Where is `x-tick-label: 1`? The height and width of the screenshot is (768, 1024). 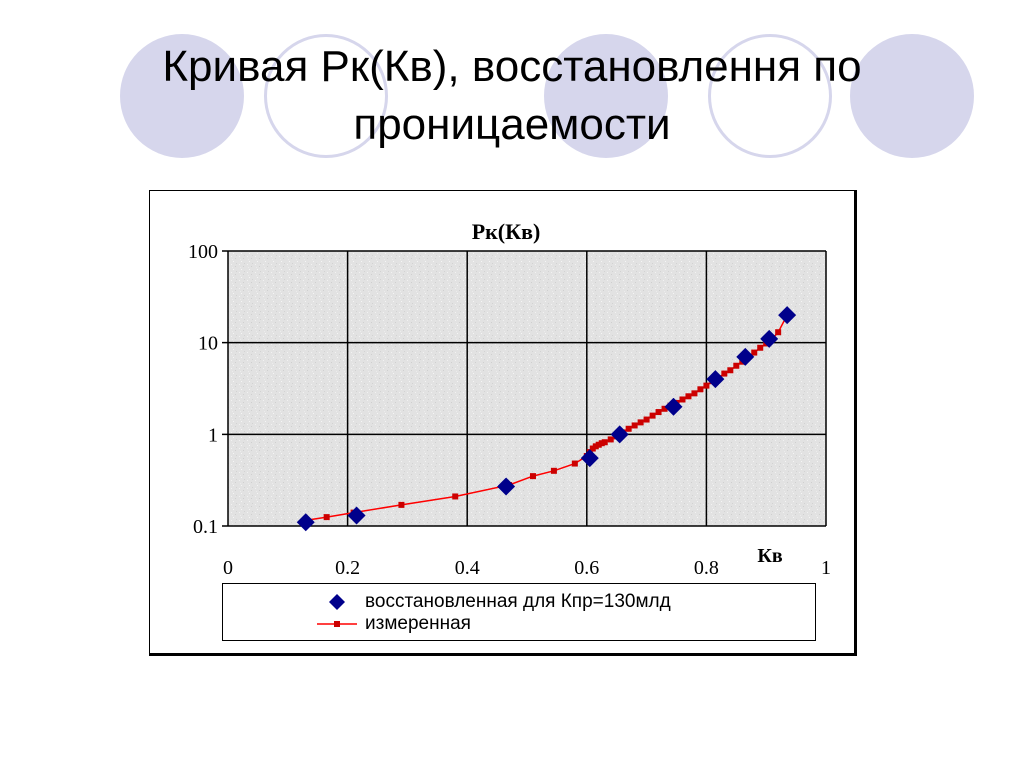
x-tick-label: 1 is located at coordinates (826, 568).